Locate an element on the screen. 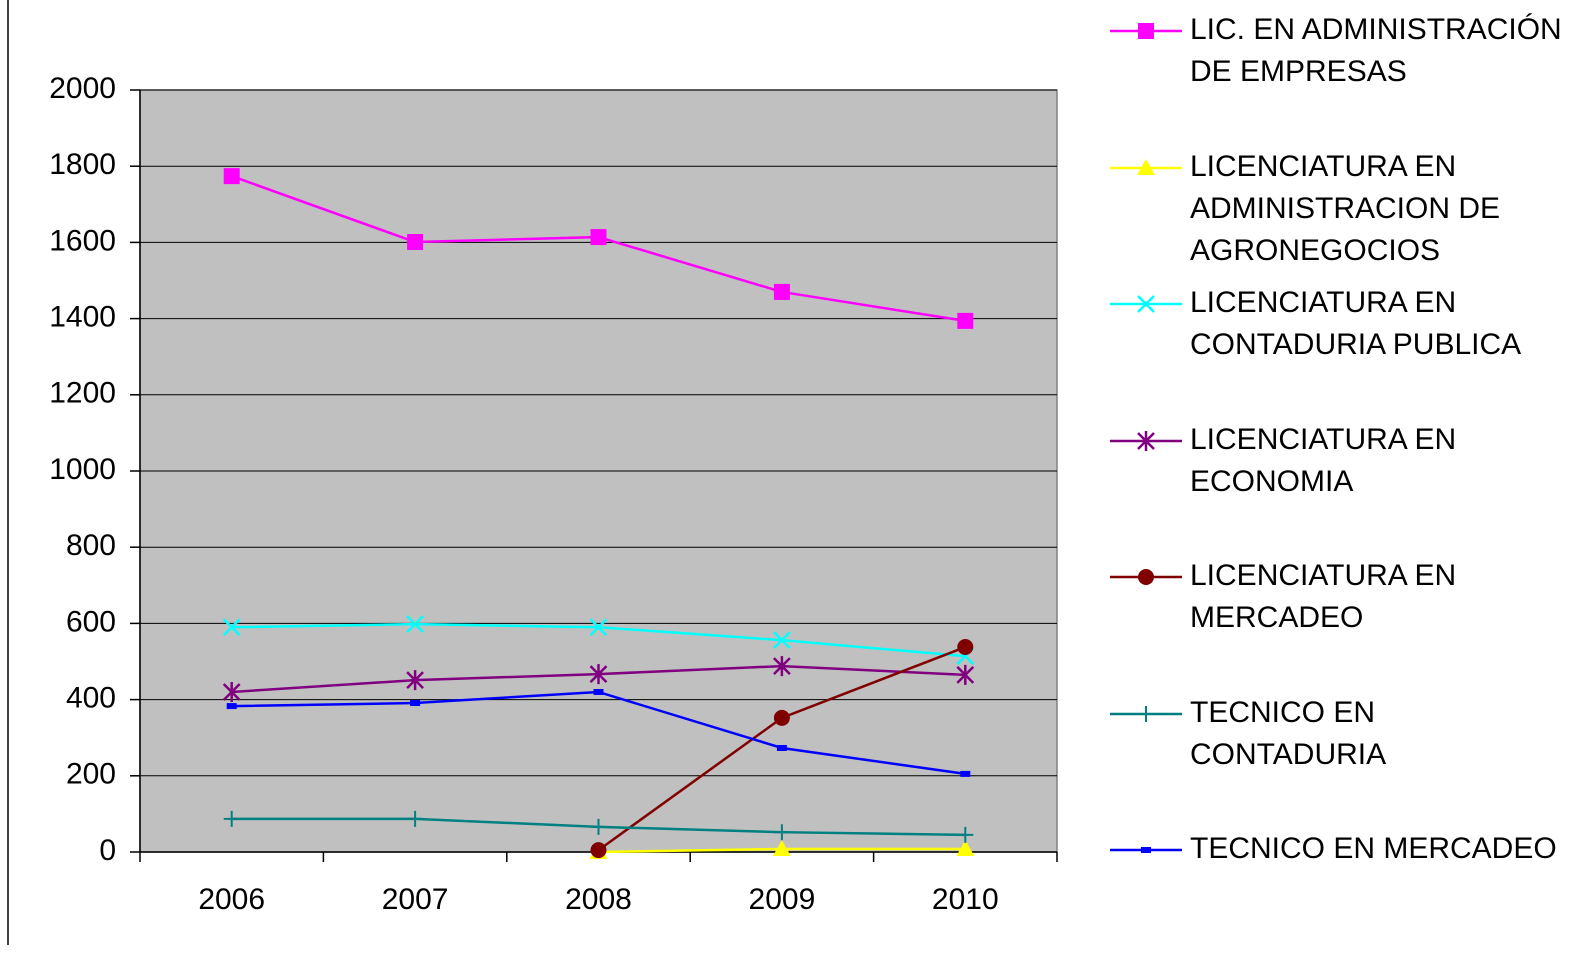 The width and height of the screenshot is (1577, 958). legend-label: TECNICO EN MERCADEO is located at coordinates (1373, 848).